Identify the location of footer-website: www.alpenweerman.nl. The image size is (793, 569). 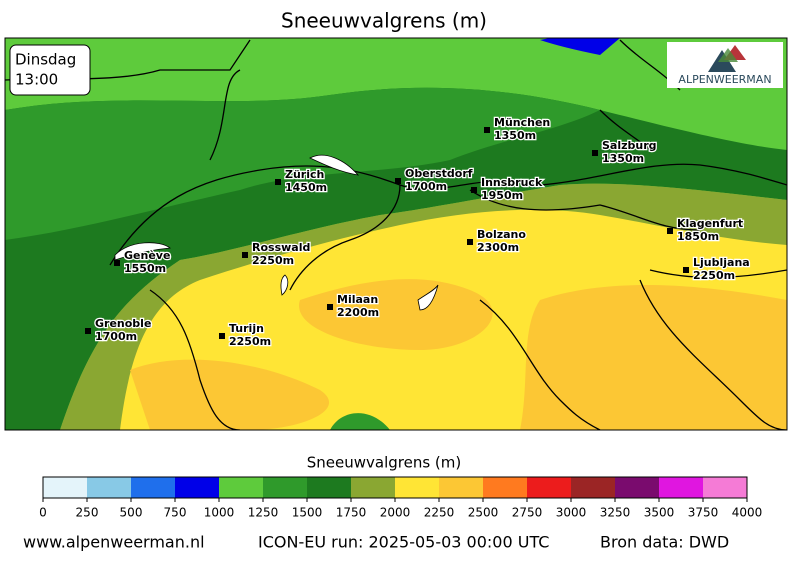
(114, 542).